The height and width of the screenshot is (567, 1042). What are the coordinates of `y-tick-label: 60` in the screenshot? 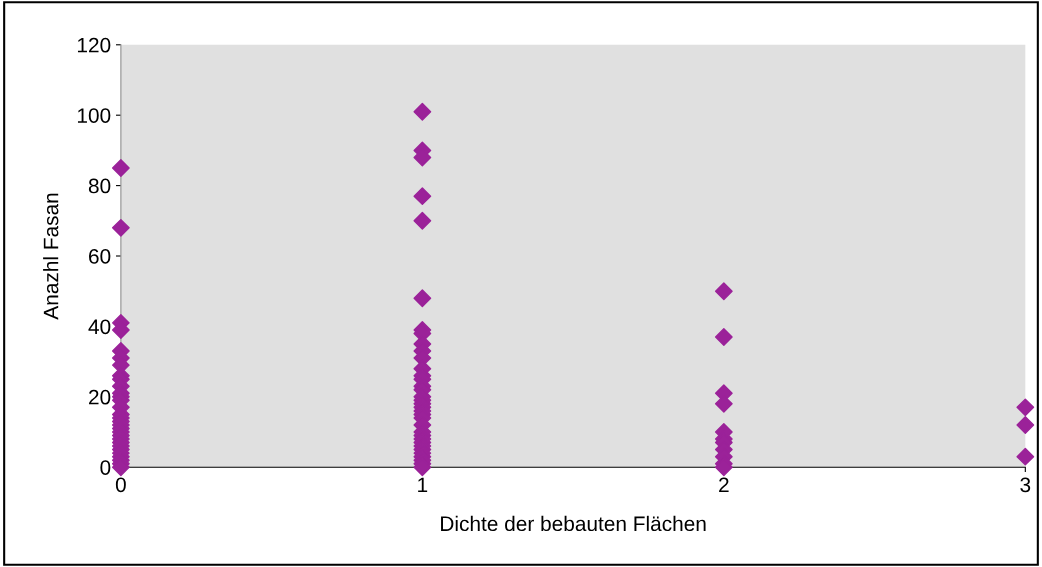 It's located at (100, 256).